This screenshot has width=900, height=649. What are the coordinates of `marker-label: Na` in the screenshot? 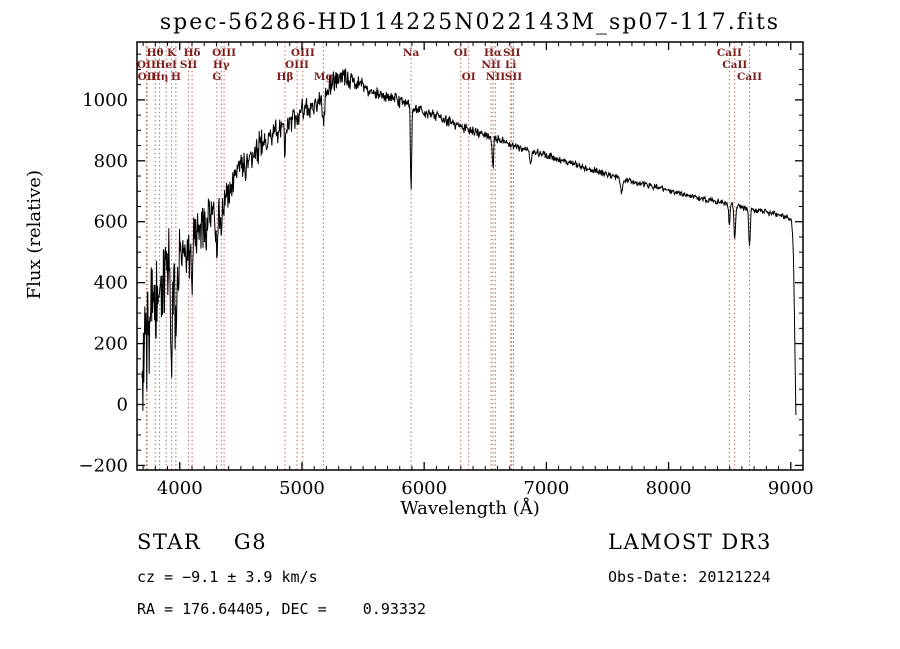 It's located at (411, 53).